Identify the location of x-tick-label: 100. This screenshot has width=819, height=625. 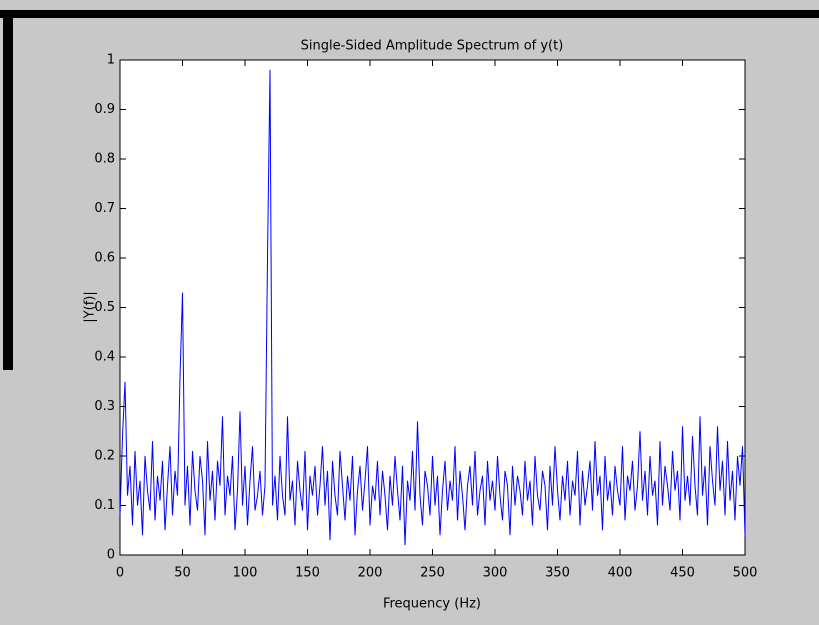
(245, 573).